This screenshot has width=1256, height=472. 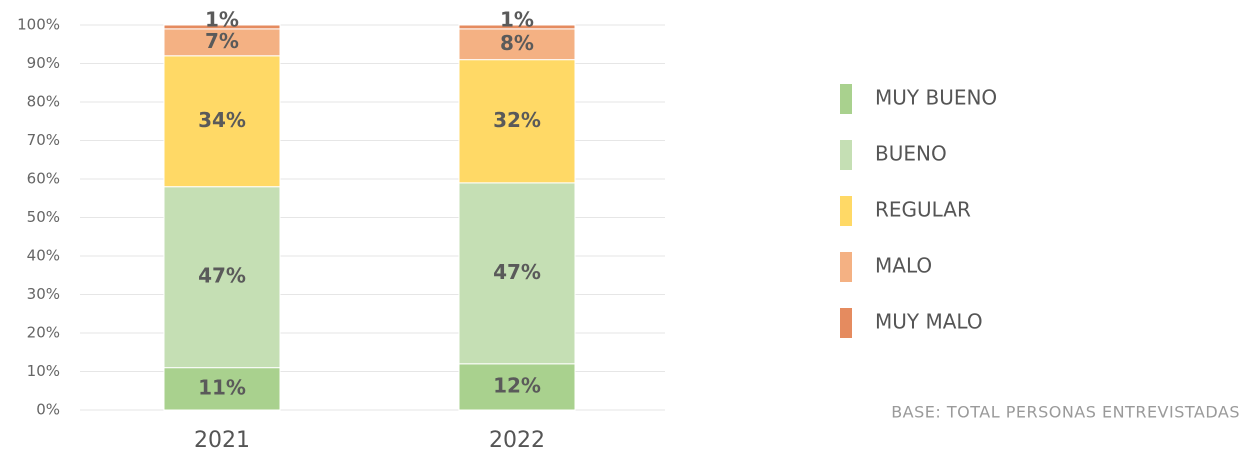 What do you see at coordinates (38, 25) in the screenshot?
I see `y-tick-label: 100%` at bounding box center [38, 25].